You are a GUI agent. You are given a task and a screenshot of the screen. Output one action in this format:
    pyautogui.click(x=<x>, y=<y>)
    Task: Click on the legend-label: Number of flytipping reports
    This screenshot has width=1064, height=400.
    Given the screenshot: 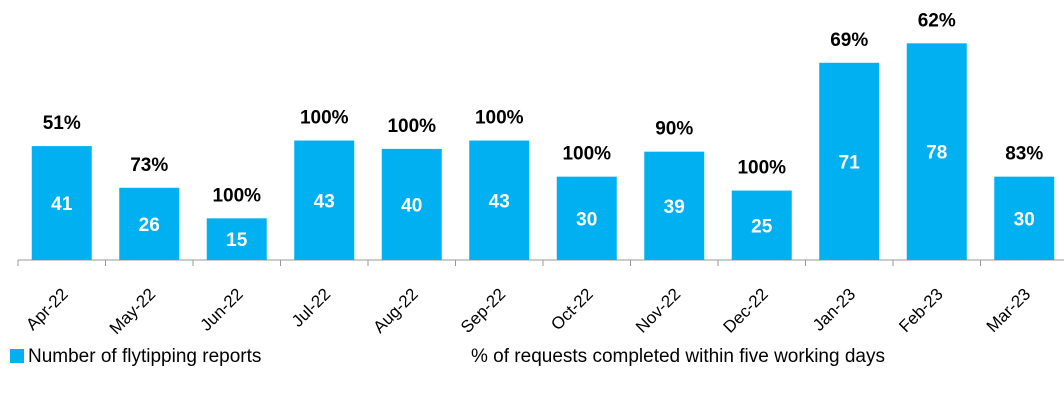 What is the action you would take?
    pyautogui.click(x=144, y=356)
    